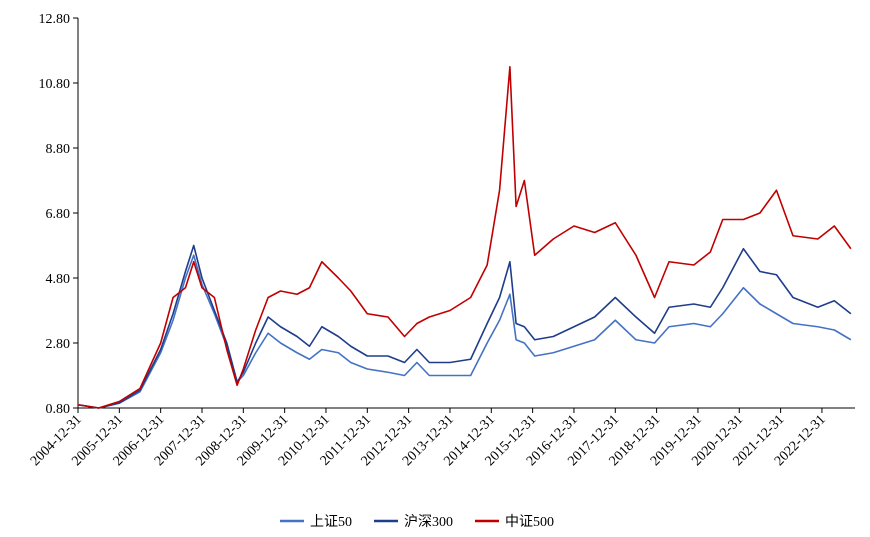 The image size is (870, 537). Describe the element at coordinates (58, 214) in the screenshot. I see `y-tick-label: 6.80` at that location.